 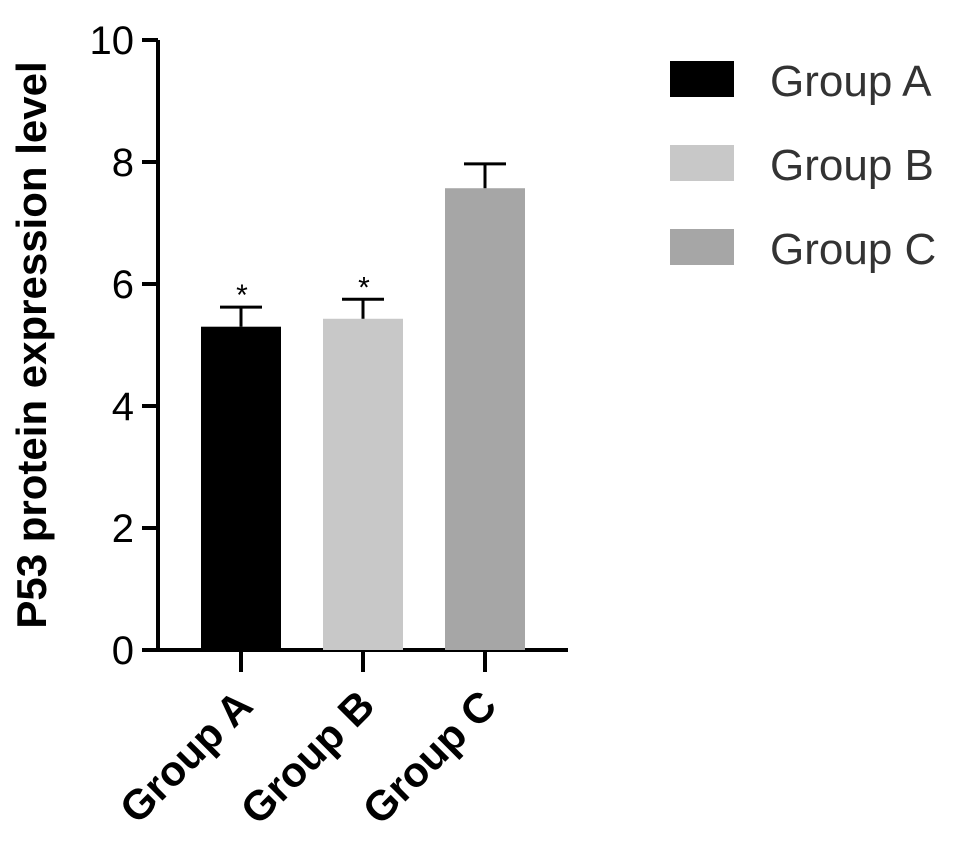 What do you see at coordinates (307, 757) in the screenshot?
I see `x-category-label: Group B` at bounding box center [307, 757].